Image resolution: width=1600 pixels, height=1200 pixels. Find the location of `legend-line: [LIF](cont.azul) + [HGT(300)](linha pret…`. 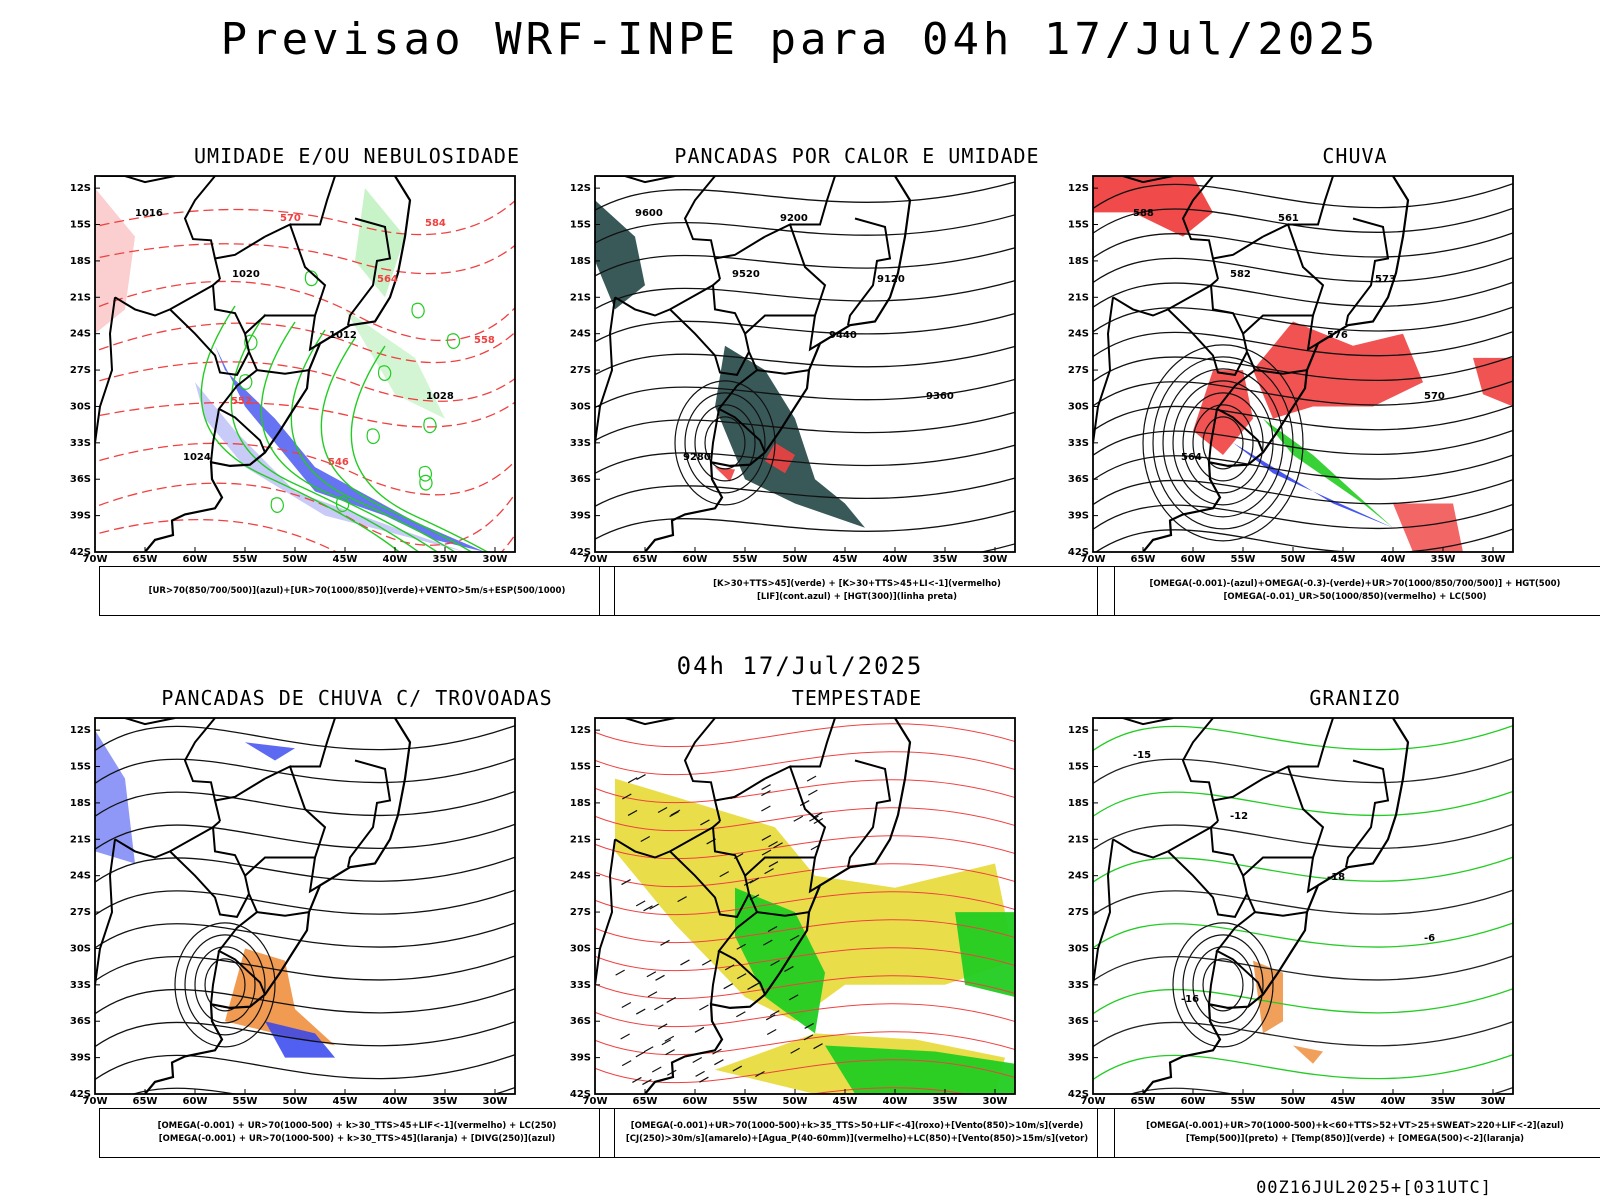

legend-line: [LIF](cont.azul) + [HGT(300)](linha pret… is located at coordinates (857, 597).